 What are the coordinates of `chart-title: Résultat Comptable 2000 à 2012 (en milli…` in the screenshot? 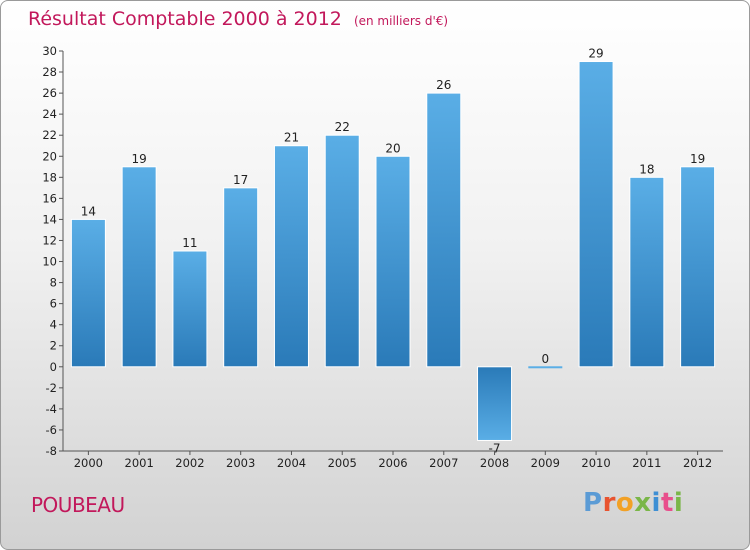 It's located at (238, 19).